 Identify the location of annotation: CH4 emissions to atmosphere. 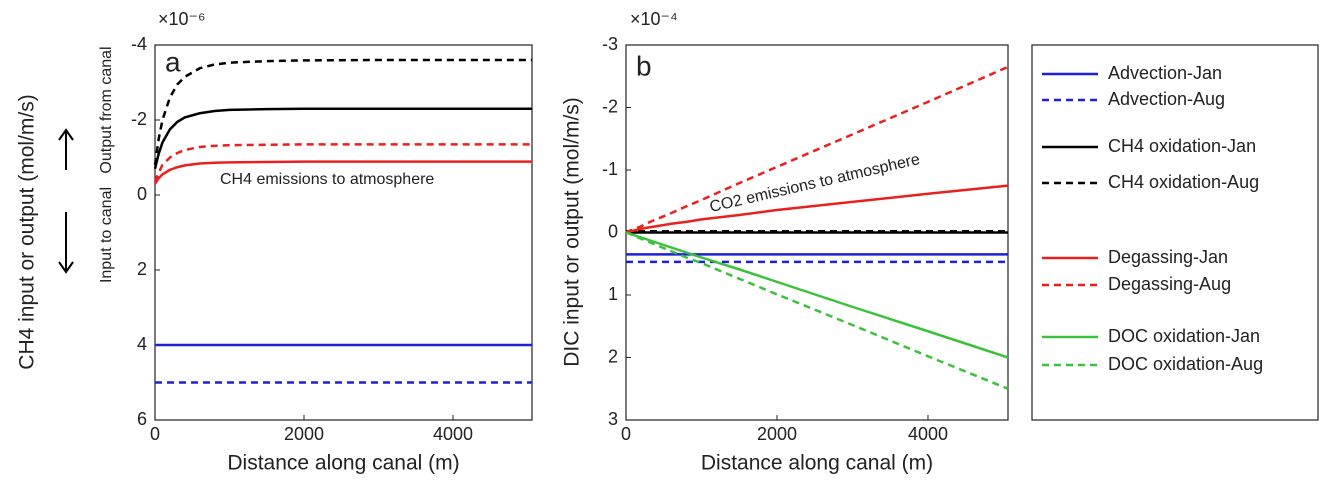
(327, 179).